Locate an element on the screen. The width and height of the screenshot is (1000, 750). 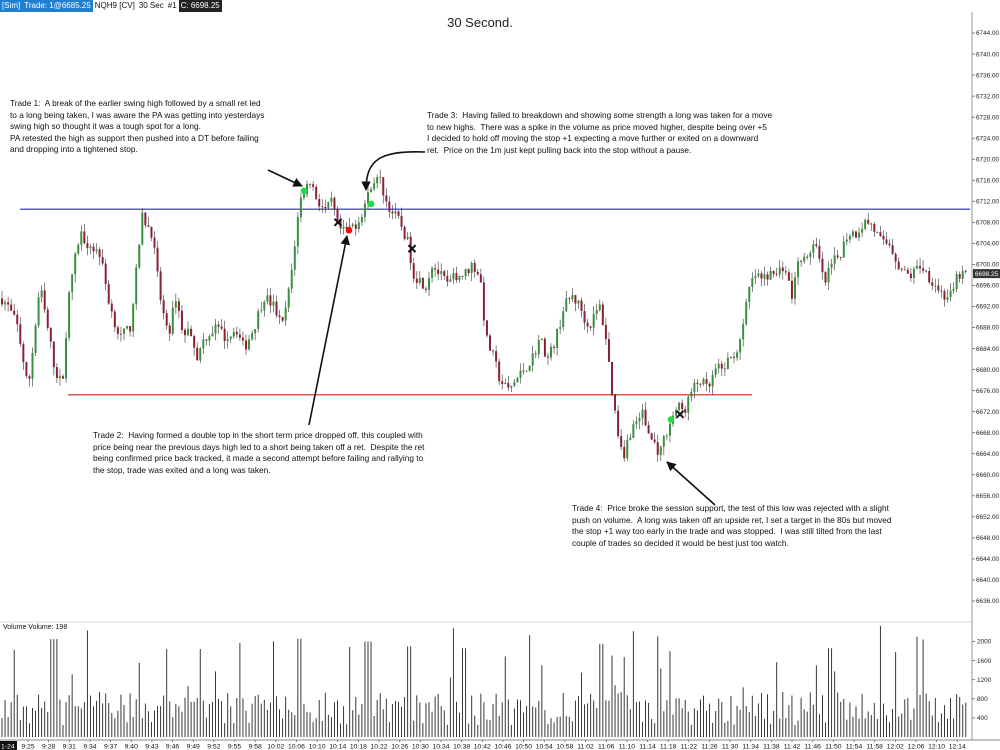
time-tick-label: 10:02 is located at coordinates (275, 747).